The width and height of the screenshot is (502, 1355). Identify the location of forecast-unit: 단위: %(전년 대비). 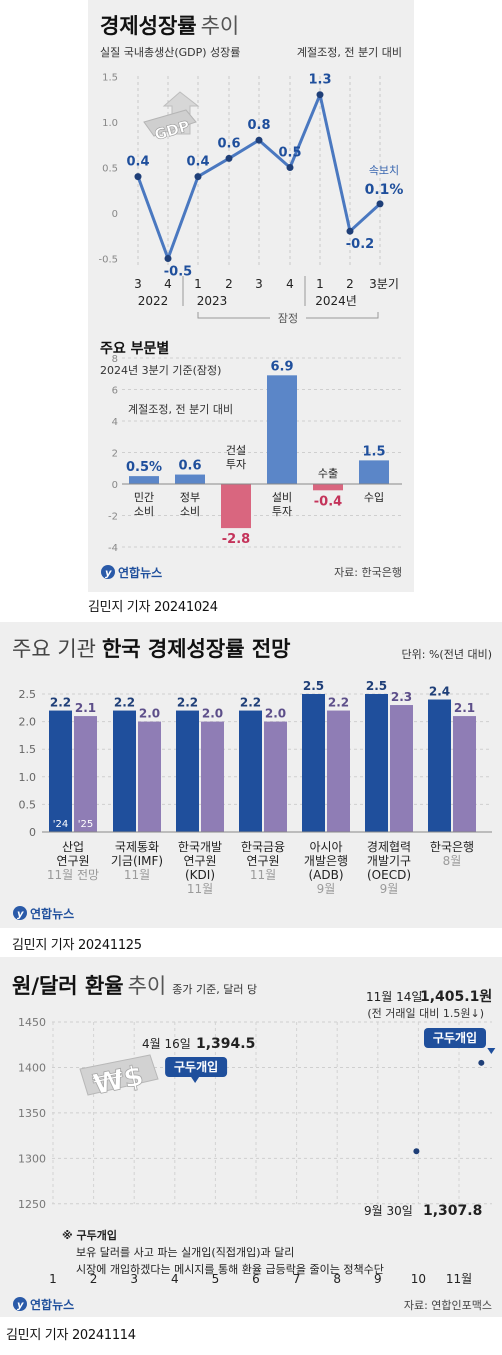
(447, 654).